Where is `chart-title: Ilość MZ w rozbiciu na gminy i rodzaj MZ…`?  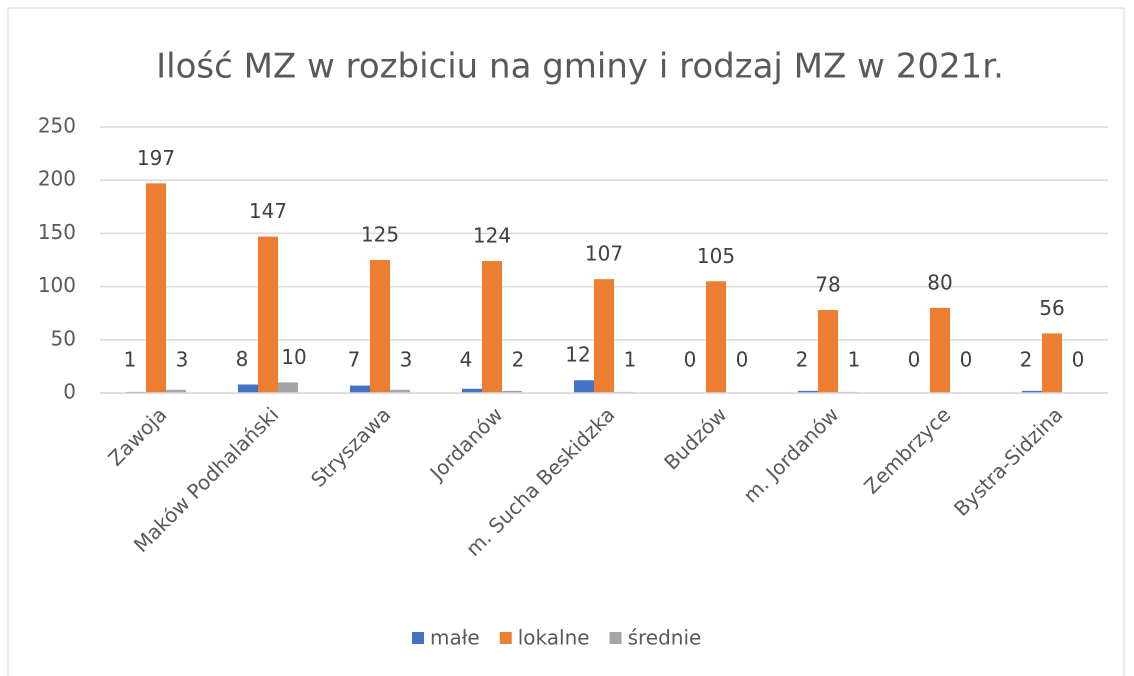 chart-title: Ilość MZ w rozbiciu na gminy i rodzaj MZ… is located at coordinates (580, 67).